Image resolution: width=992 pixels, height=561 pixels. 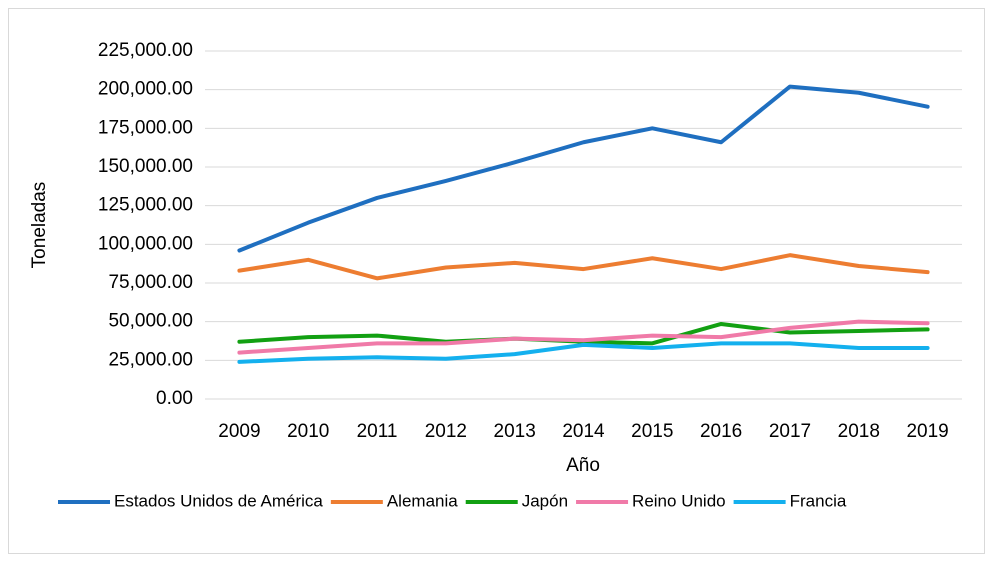 I want to click on y-tick-label: 100,000.00, so click(x=145, y=243).